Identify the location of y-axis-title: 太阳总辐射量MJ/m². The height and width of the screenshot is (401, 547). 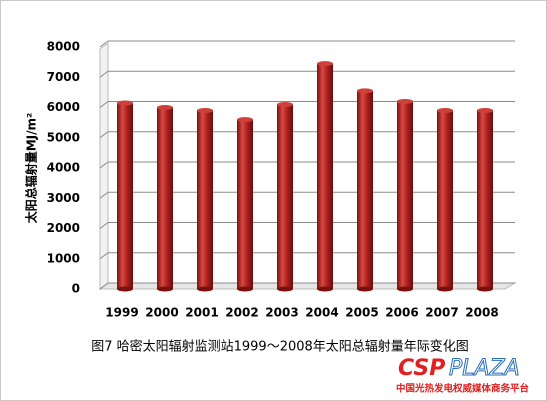
(31, 168).